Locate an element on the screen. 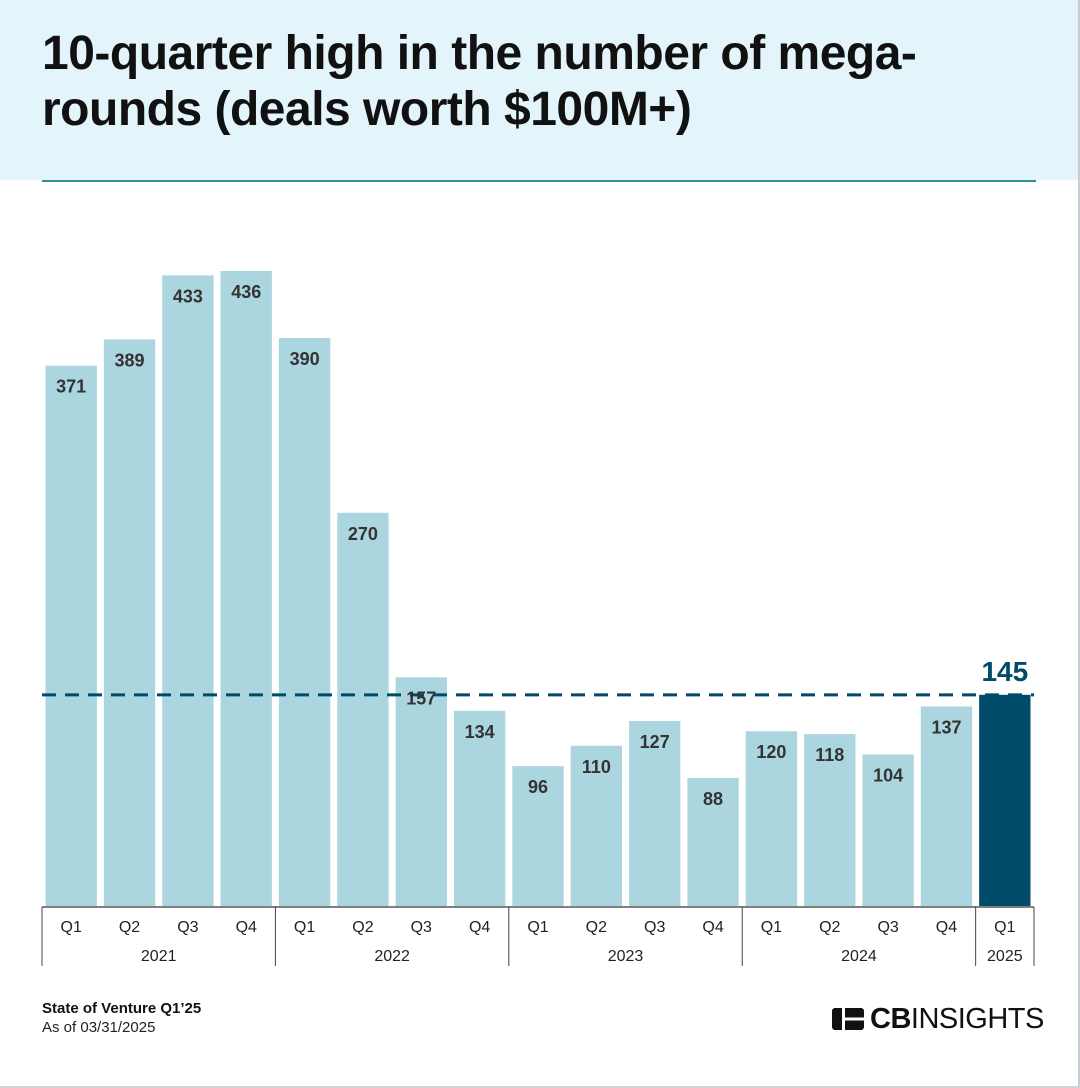 Image resolution: width=1080 pixels, height=1088 pixels. data-label-14: 104 is located at coordinates (888, 776).